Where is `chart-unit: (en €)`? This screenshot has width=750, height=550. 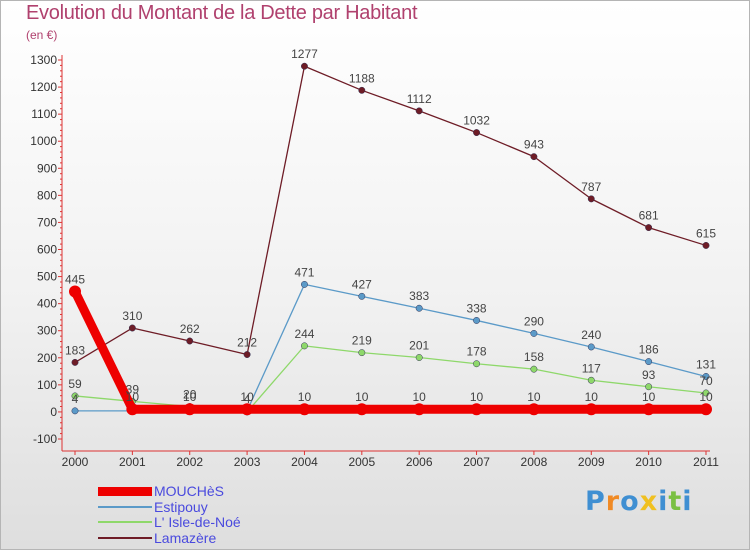
chart-unit: (en €) is located at coordinates (42, 35).